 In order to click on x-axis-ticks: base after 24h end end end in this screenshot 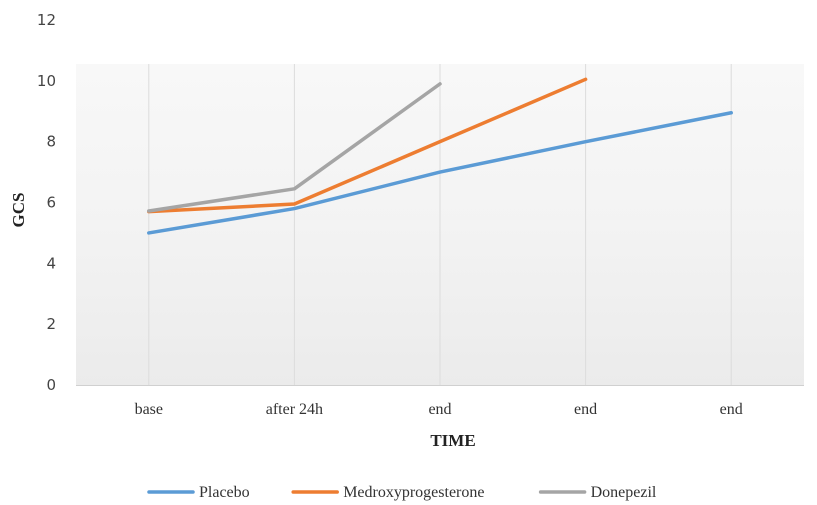, I will do `click(439, 409)`.